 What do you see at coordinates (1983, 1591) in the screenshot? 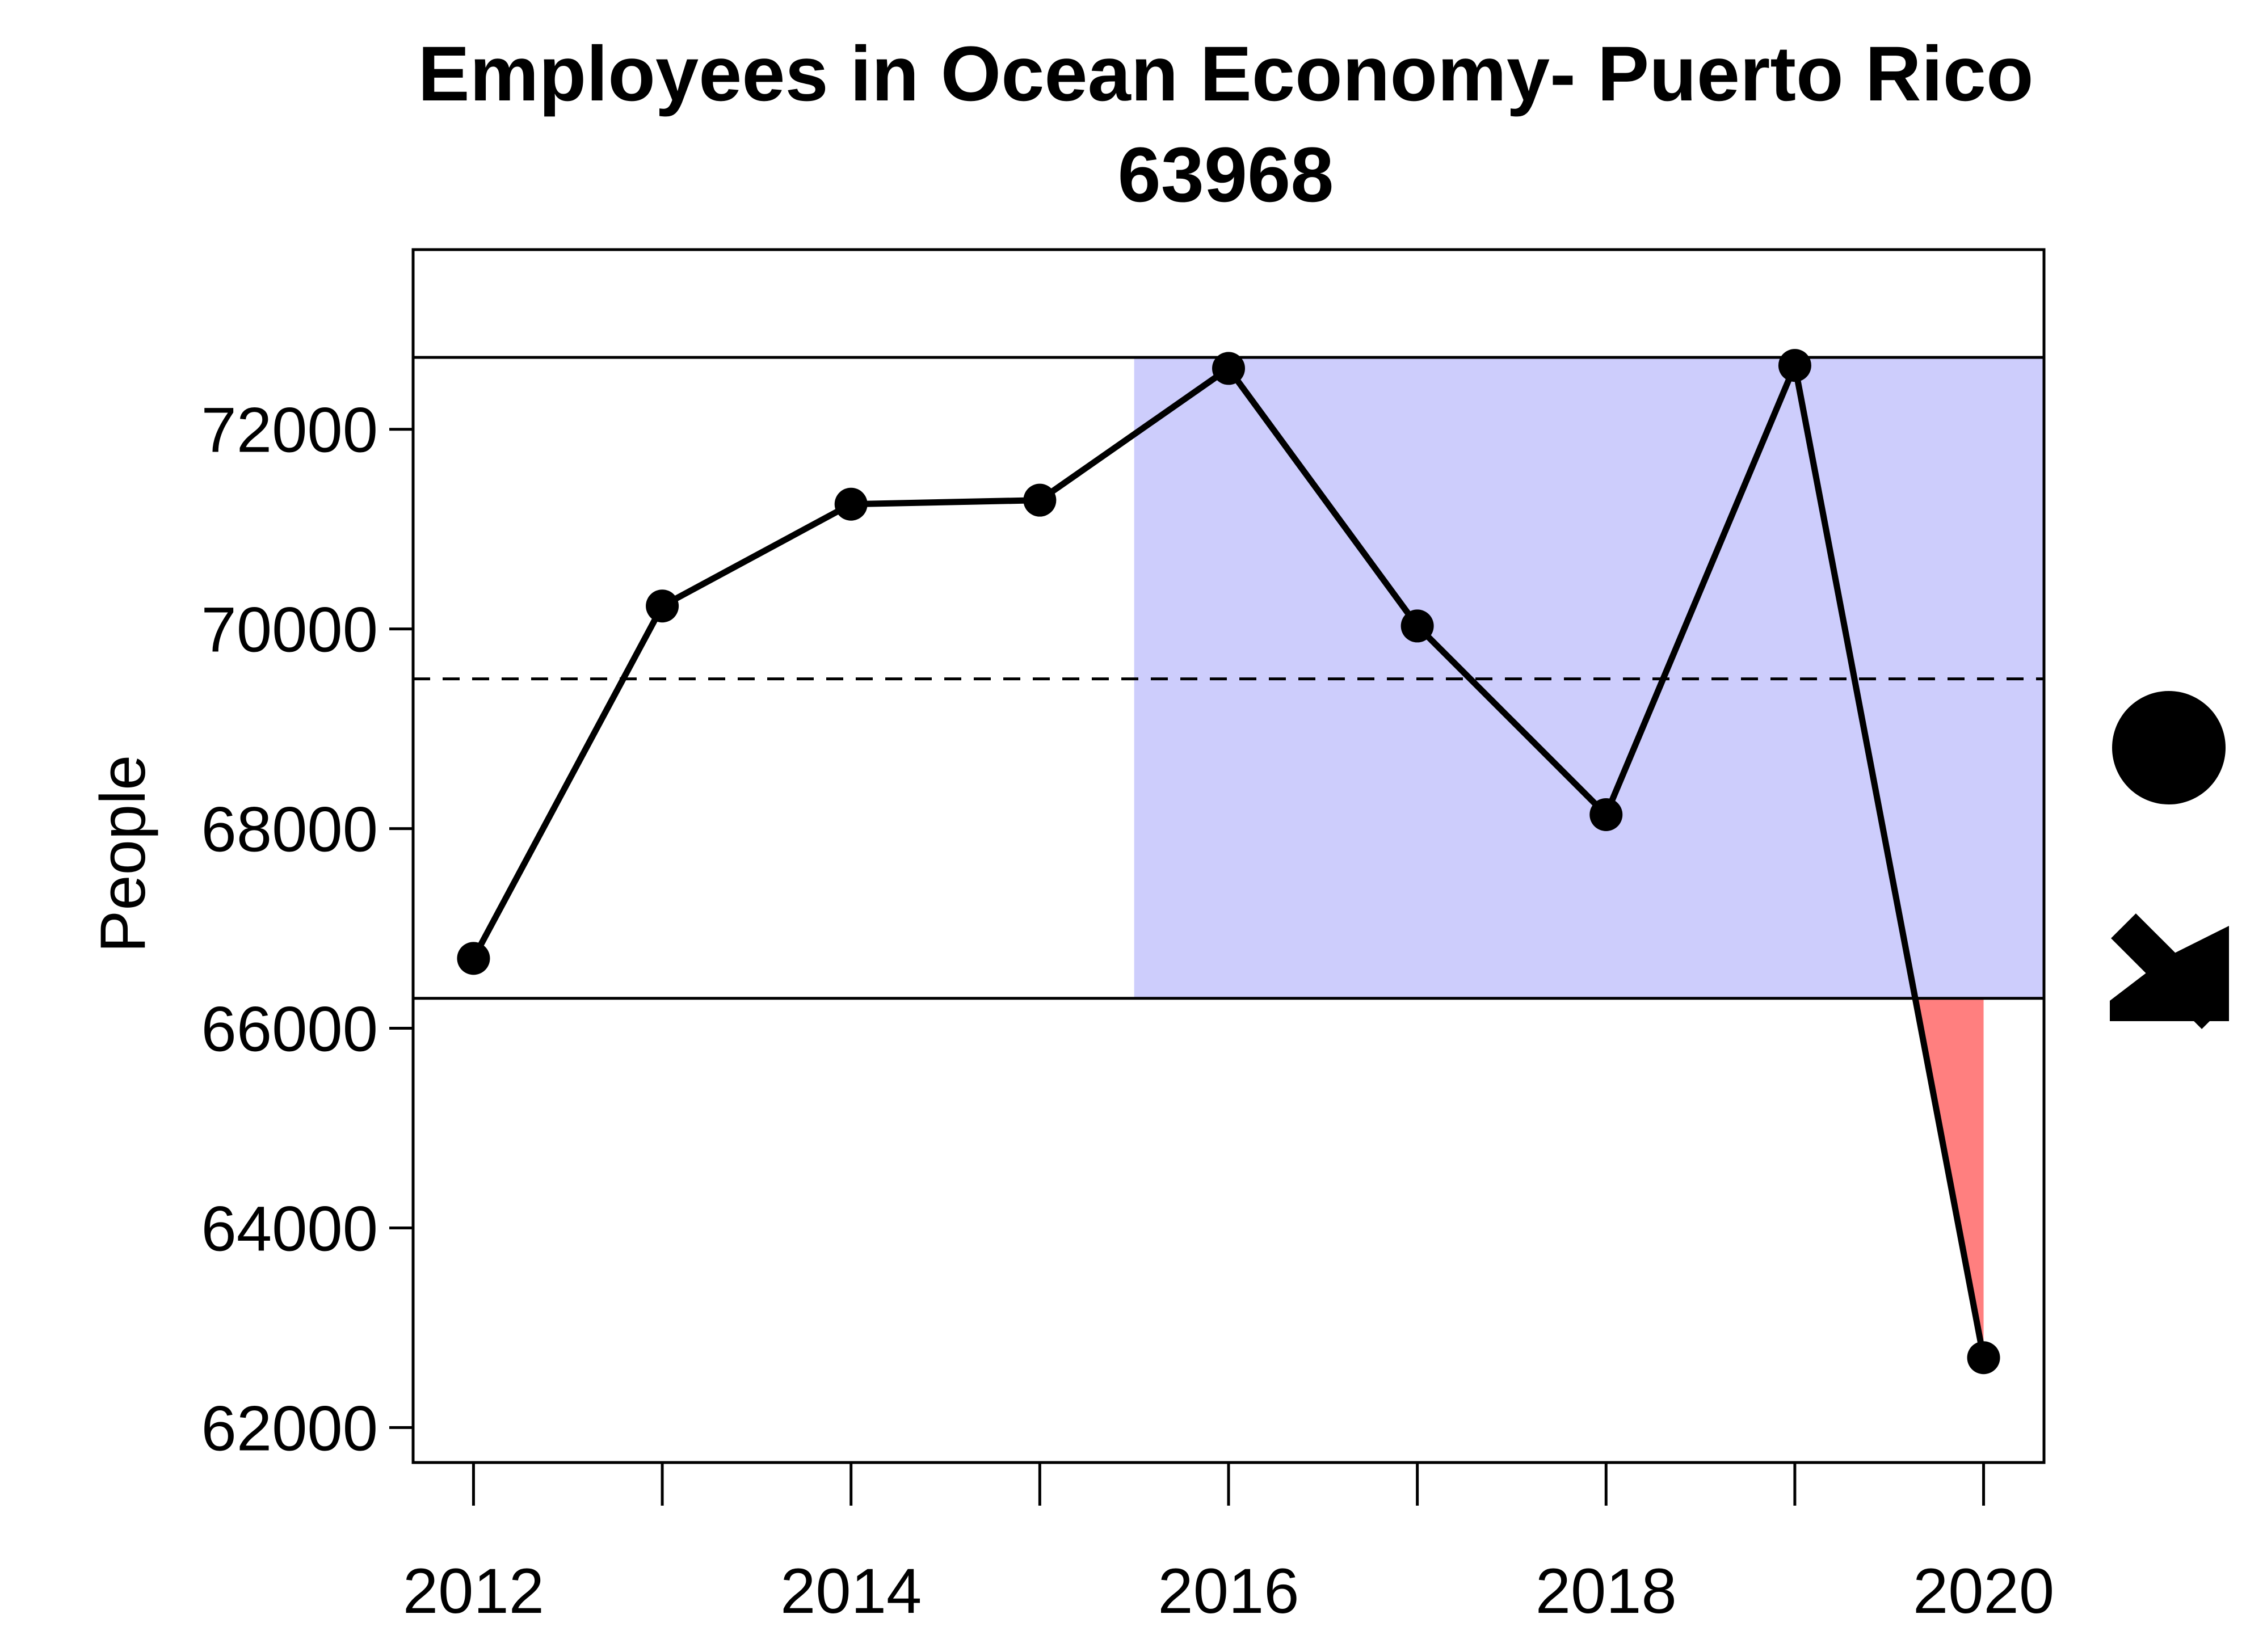
I see `x-tick-label: 2020` at bounding box center [1983, 1591].